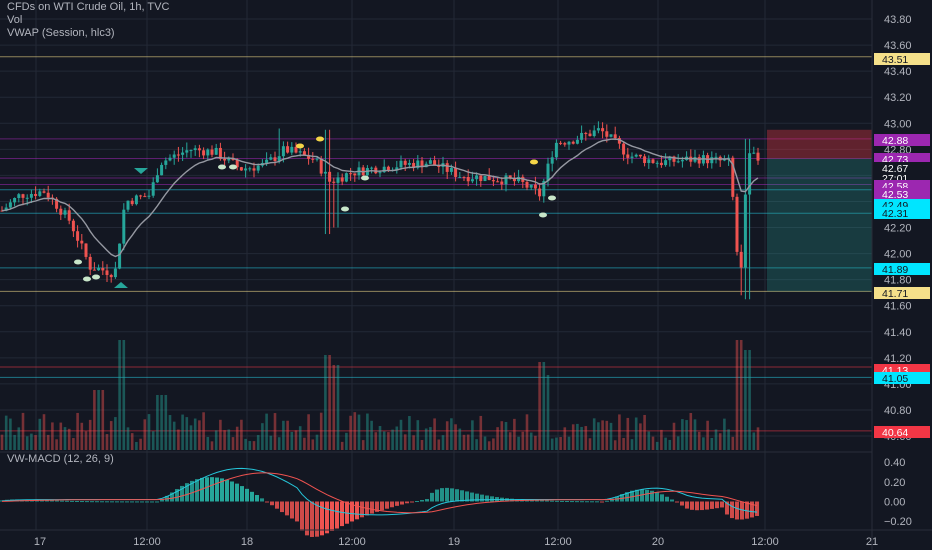 The width and height of the screenshot is (932, 550). I want to click on svg-text: 41.05, so click(895, 379).